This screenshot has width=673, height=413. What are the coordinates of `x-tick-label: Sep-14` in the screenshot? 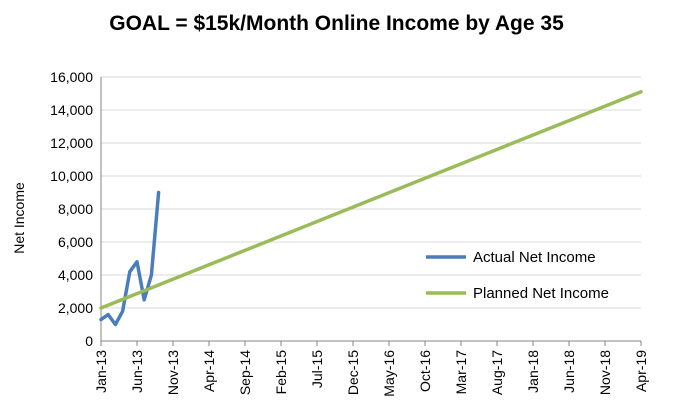 It's located at (245, 372).